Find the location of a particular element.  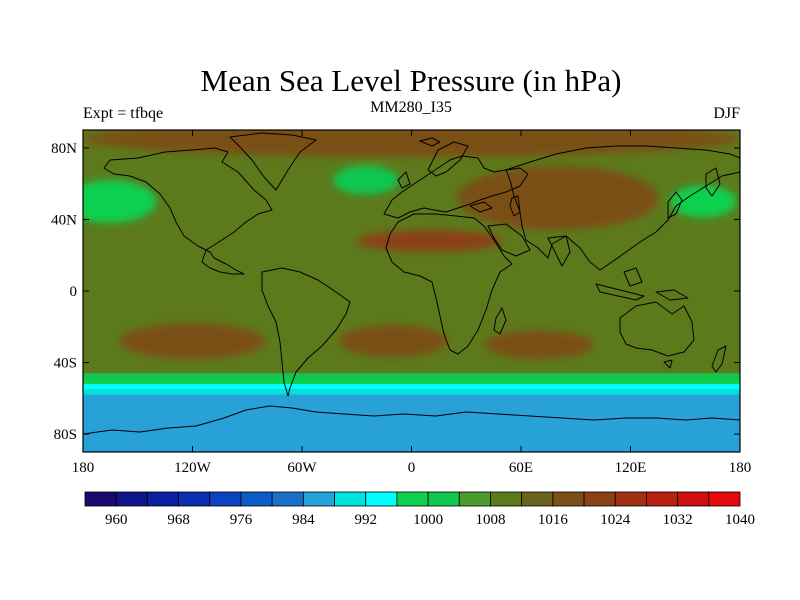

colorbar-label: 1024 is located at coordinates (615, 520).